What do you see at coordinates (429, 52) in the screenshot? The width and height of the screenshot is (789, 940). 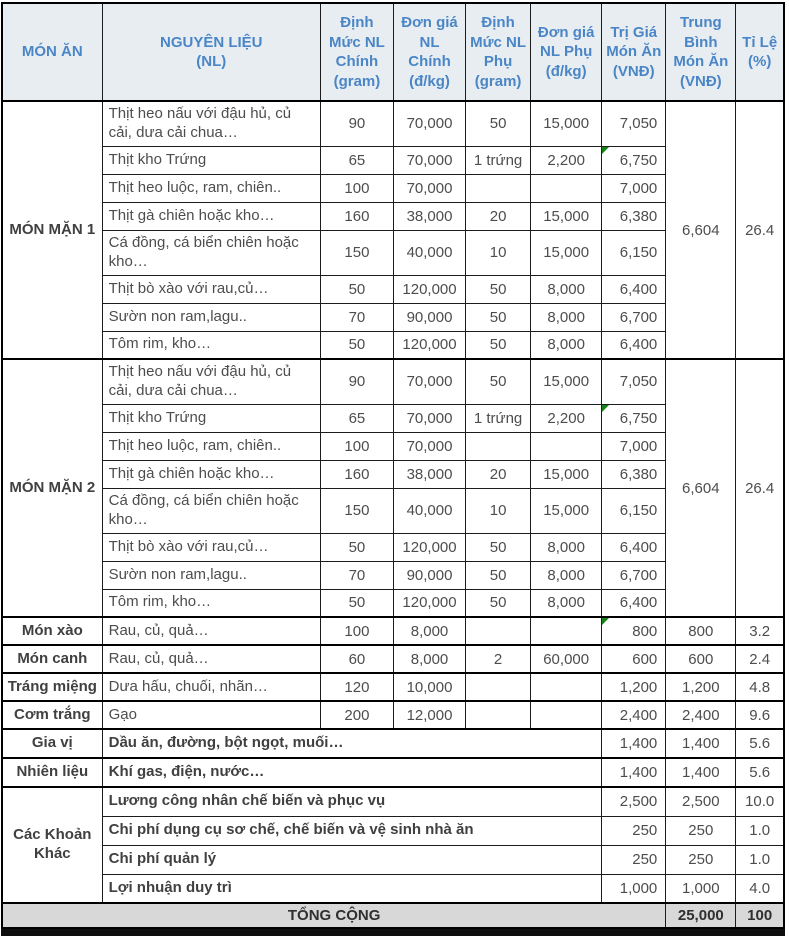 I see `column-header-4: Đơn giá NL Chính (đ/kg)` at bounding box center [429, 52].